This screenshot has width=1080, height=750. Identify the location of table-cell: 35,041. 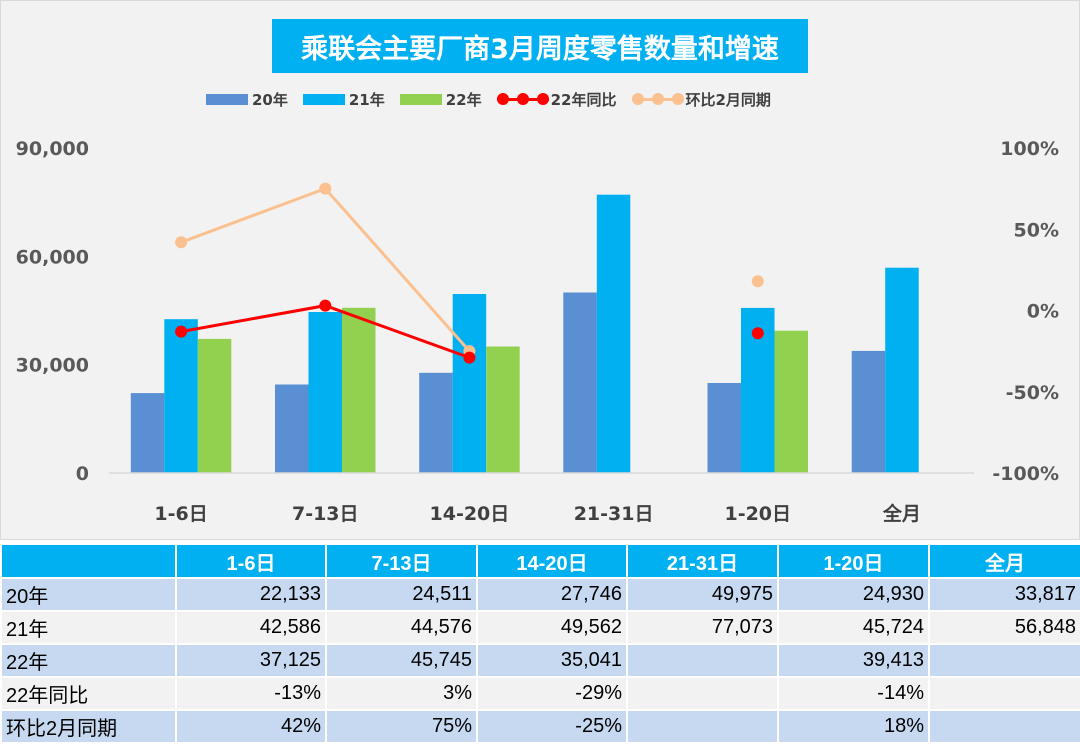
(552, 660).